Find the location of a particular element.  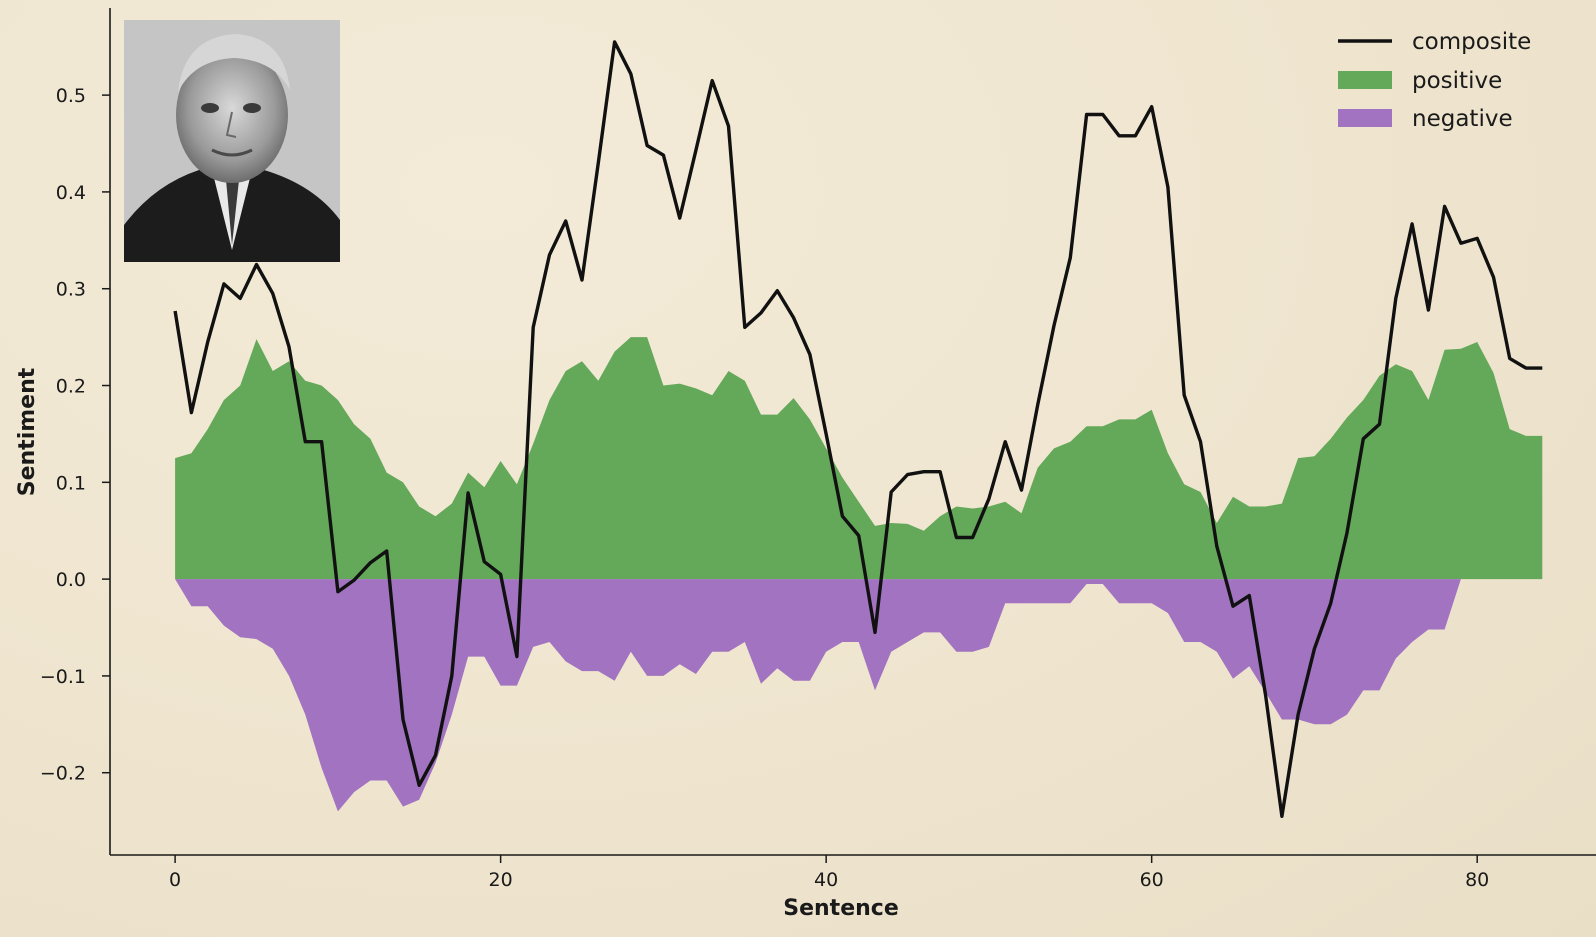

y-tick-label: 0.1 is located at coordinates (71, 483).